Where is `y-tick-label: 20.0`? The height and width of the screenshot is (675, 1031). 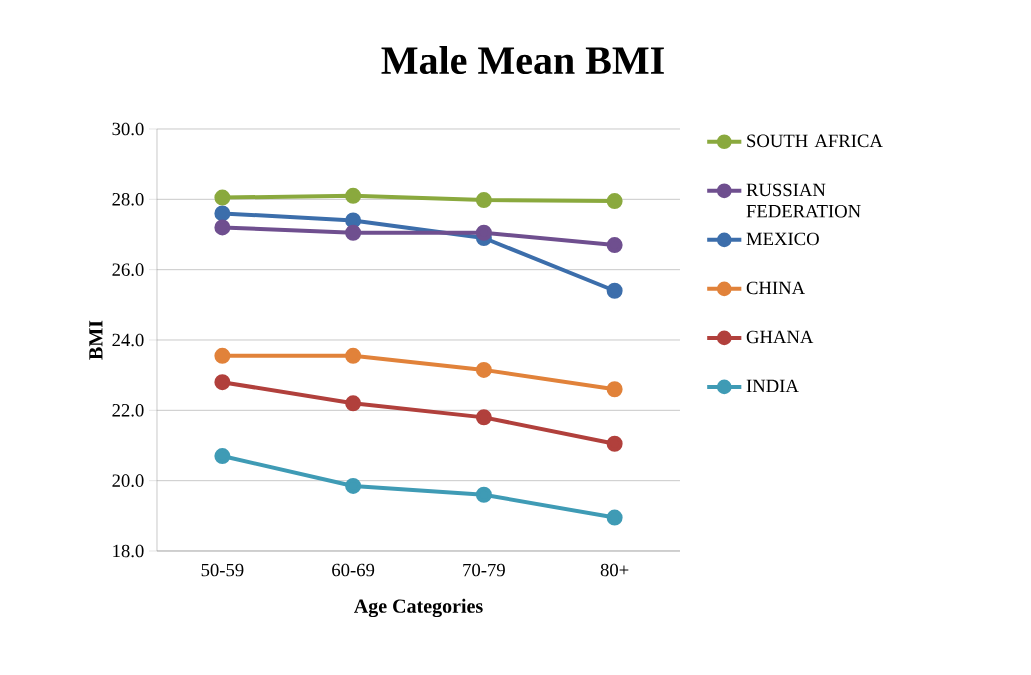 y-tick-label: 20.0 is located at coordinates (128, 481).